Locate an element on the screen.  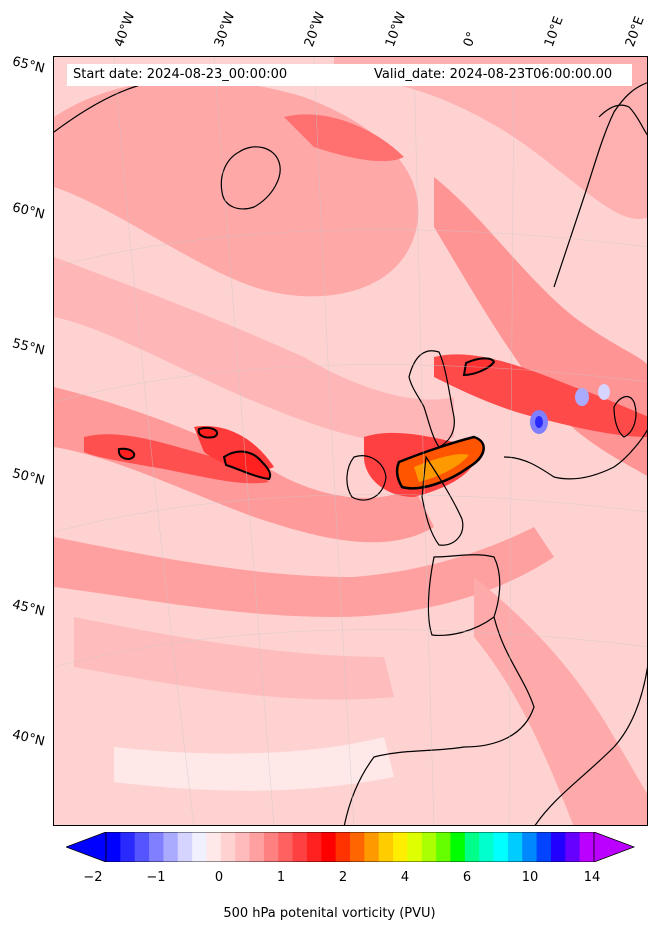
colorbar-tick: 14 is located at coordinates (592, 877).